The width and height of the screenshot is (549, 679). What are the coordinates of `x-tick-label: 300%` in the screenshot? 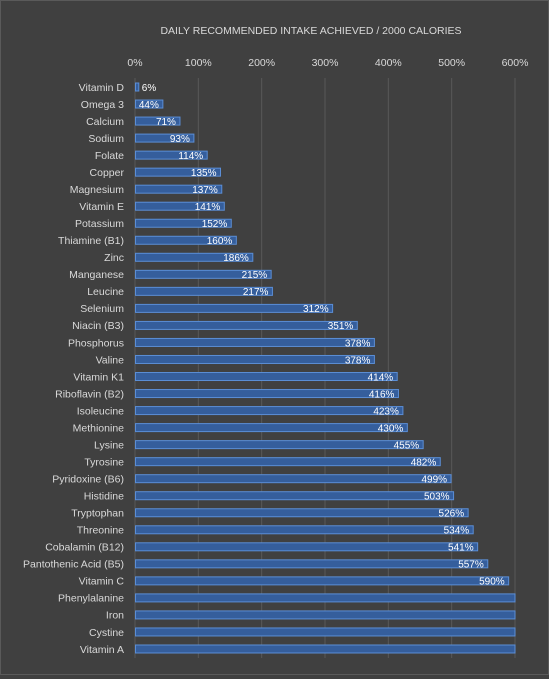 It's located at (325, 63).